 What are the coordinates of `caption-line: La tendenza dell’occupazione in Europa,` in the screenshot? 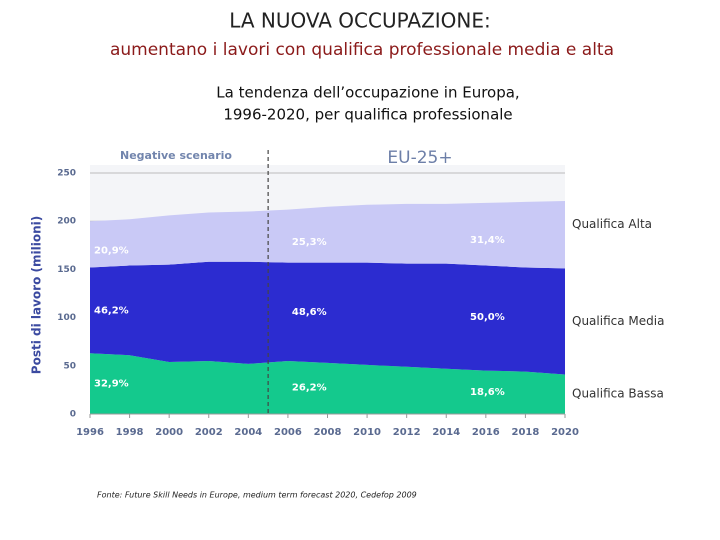 It's located at (367, 93).